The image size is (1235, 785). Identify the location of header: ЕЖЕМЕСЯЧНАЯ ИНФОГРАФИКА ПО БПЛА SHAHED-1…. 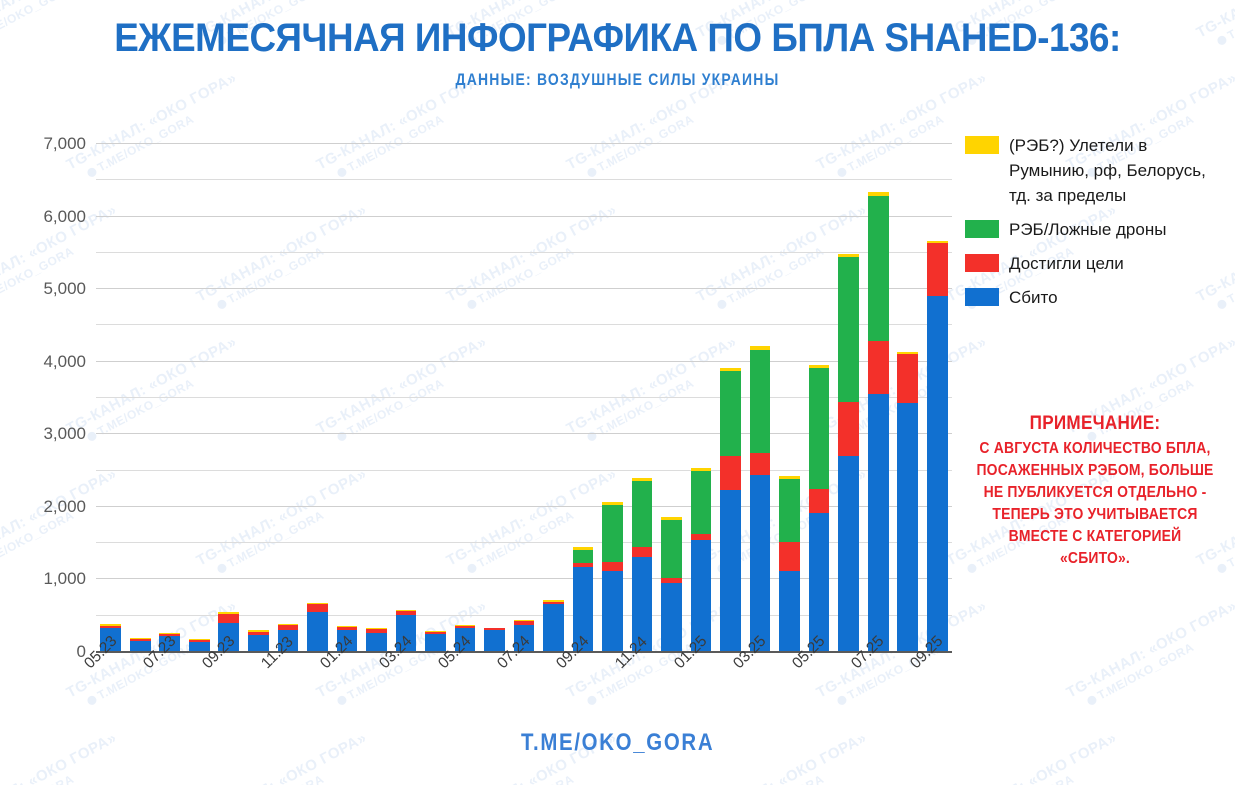
(617, 45).